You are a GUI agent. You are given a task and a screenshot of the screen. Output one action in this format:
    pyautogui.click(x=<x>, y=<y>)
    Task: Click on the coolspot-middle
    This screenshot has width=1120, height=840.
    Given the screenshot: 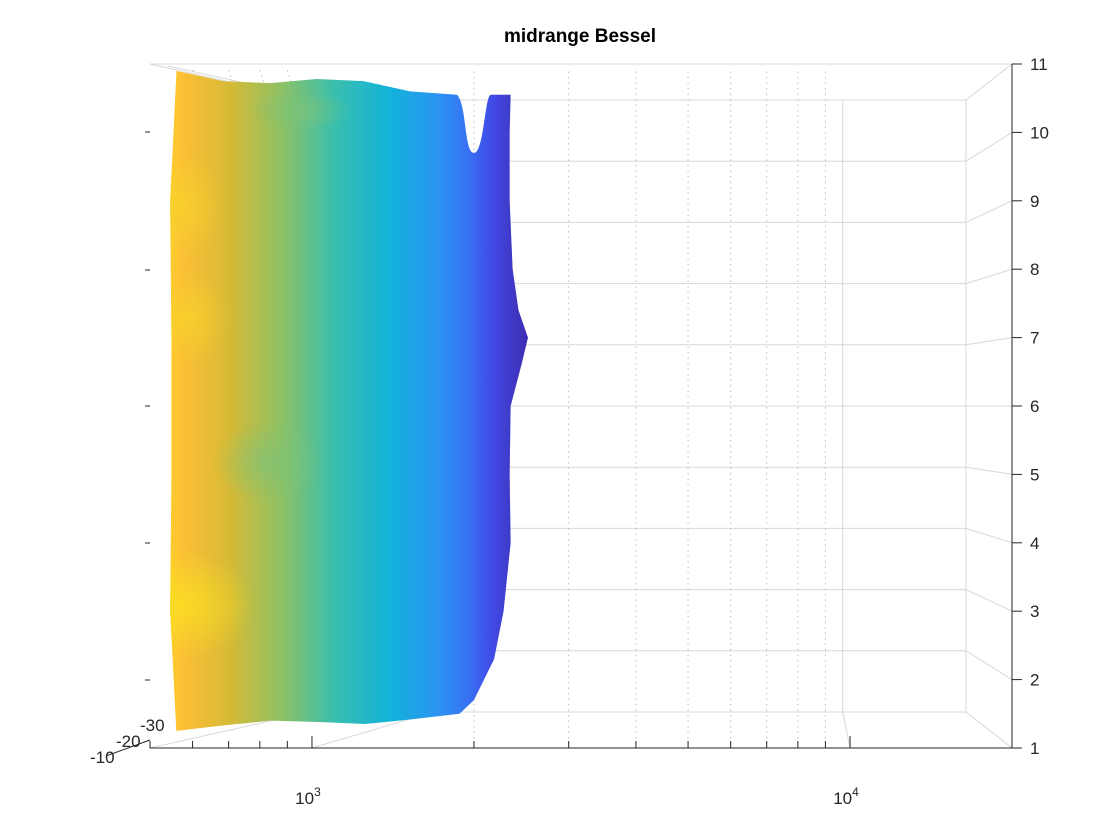 What is the action you would take?
    pyautogui.click(x=268, y=462)
    